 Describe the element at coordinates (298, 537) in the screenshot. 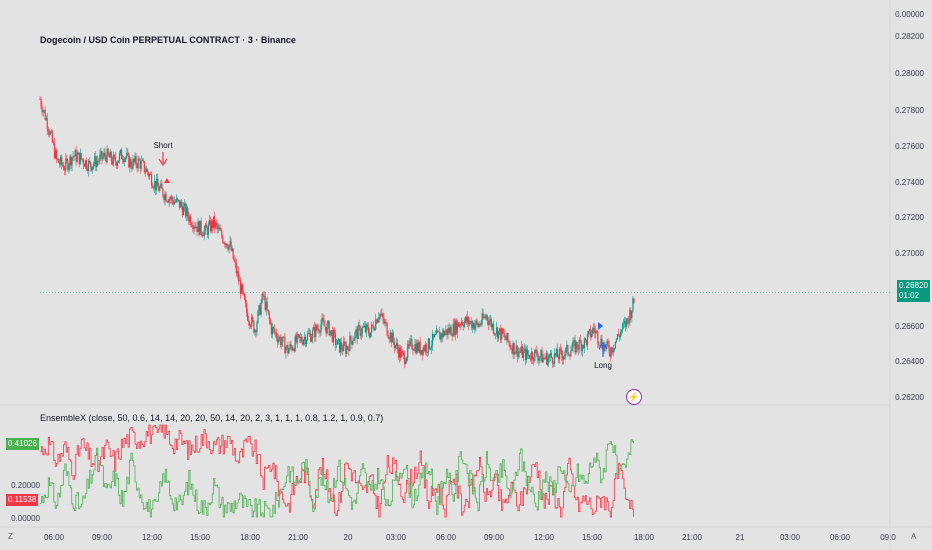

I see `time-tick-label: 21:00` at that location.